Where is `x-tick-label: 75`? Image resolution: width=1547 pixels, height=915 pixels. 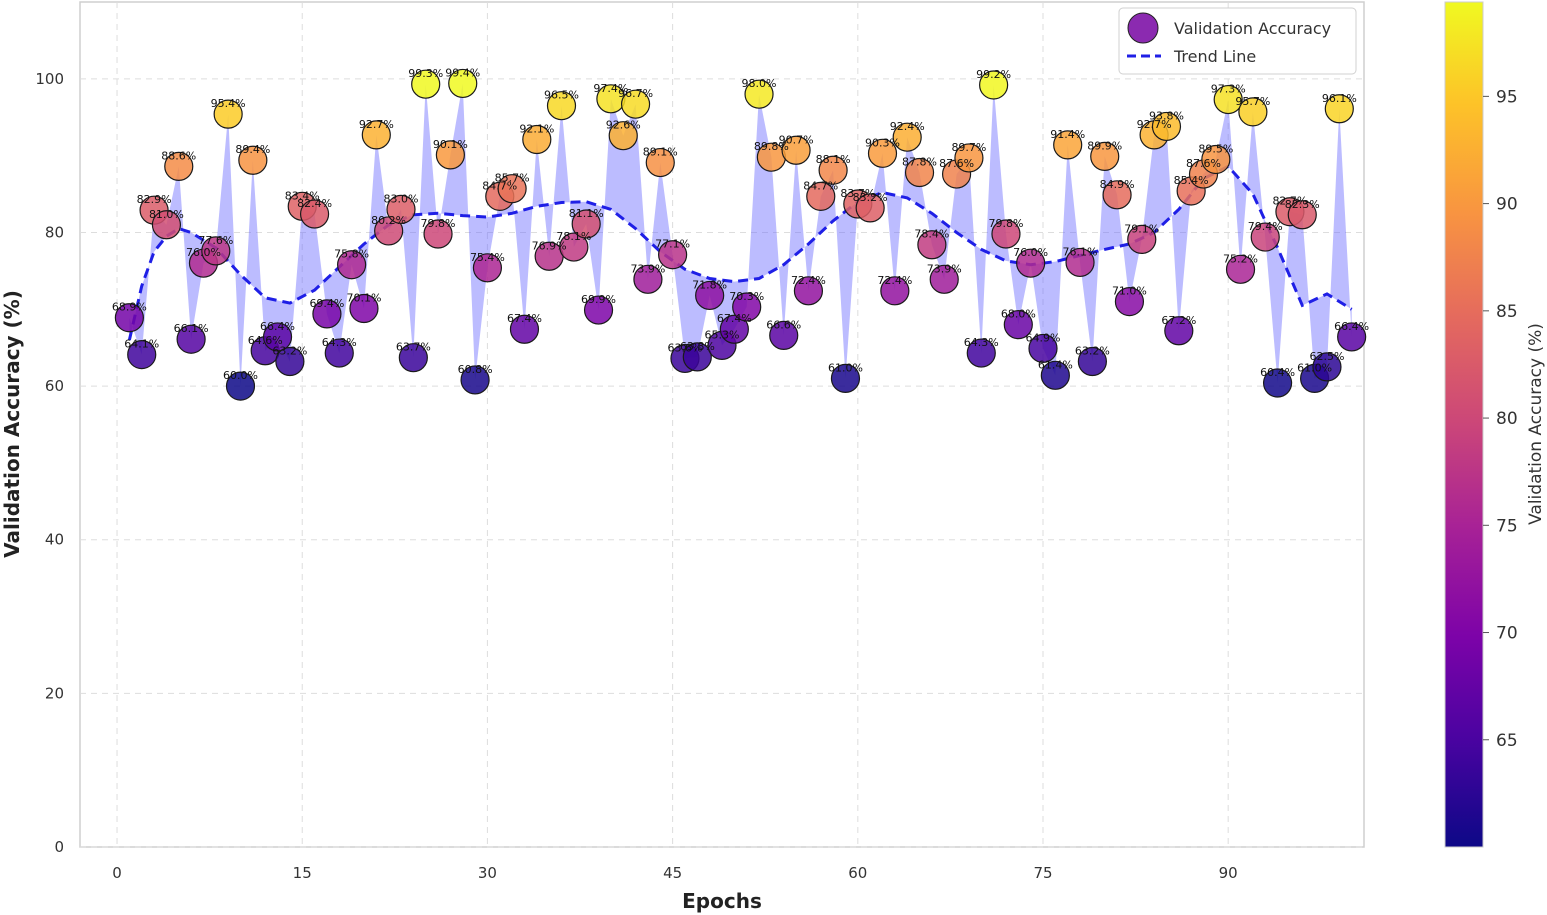 x-tick-label: 75 is located at coordinates (1042, 873).